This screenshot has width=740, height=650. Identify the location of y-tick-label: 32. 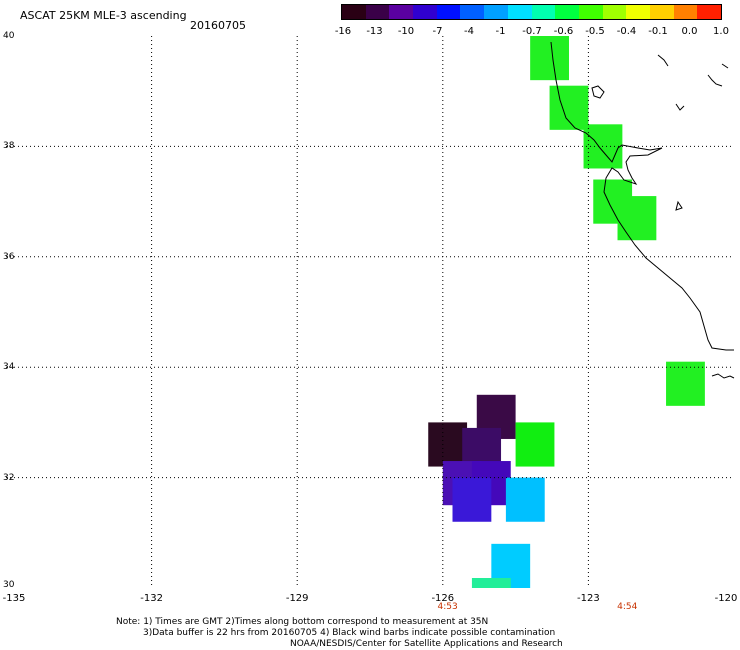
(9, 477).